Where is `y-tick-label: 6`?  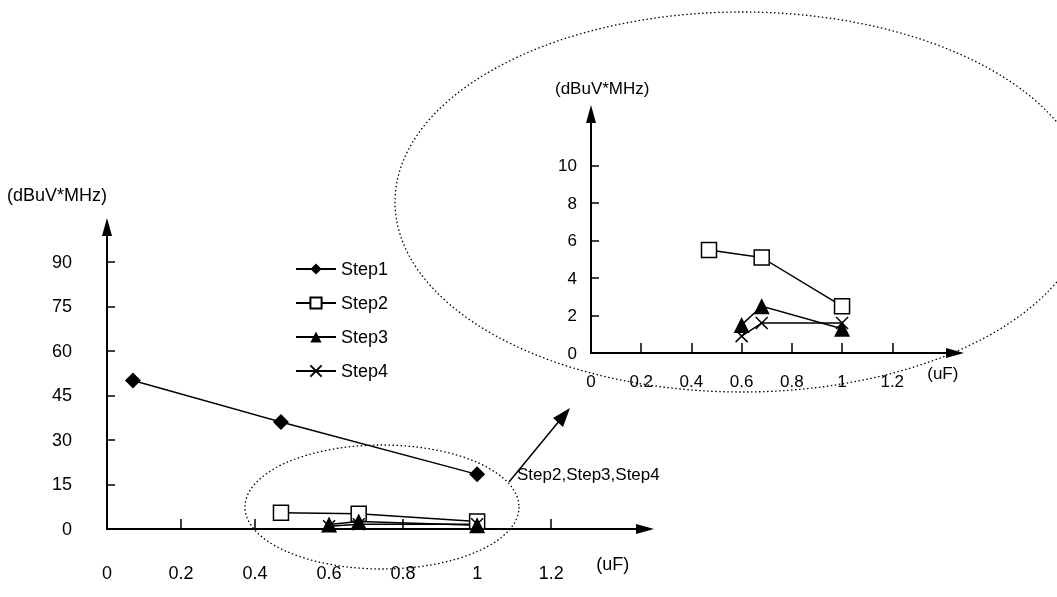
y-tick-label: 6 is located at coordinates (572, 241).